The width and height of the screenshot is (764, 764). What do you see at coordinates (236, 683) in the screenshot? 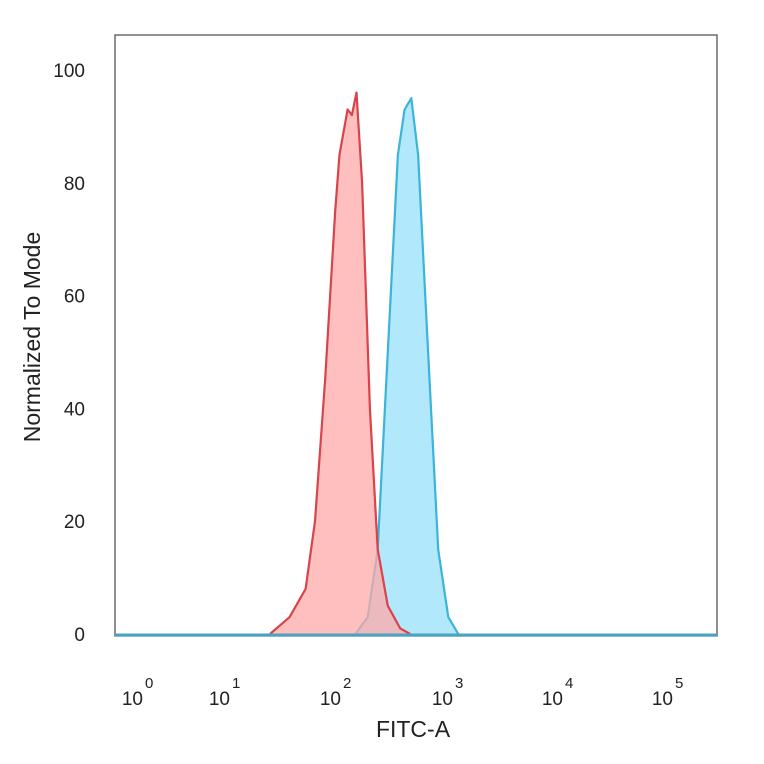
I see `x-tick-exponent: 1` at bounding box center [236, 683].